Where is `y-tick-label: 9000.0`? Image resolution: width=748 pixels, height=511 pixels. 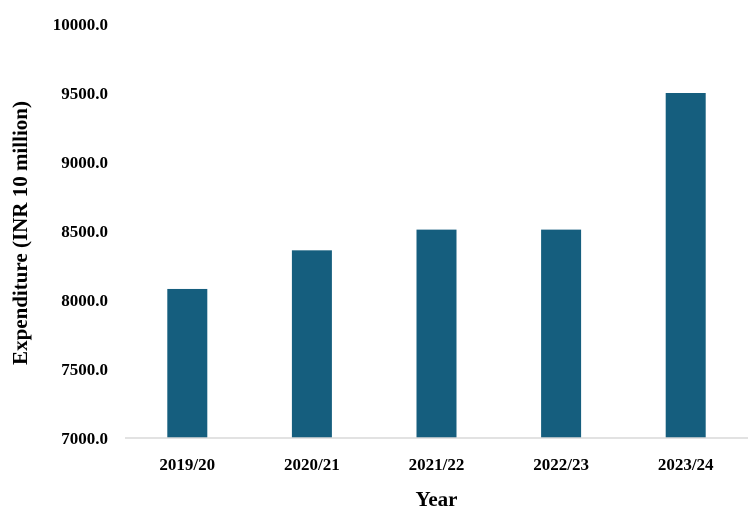
y-tick-label: 9000.0 is located at coordinates (84, 162).